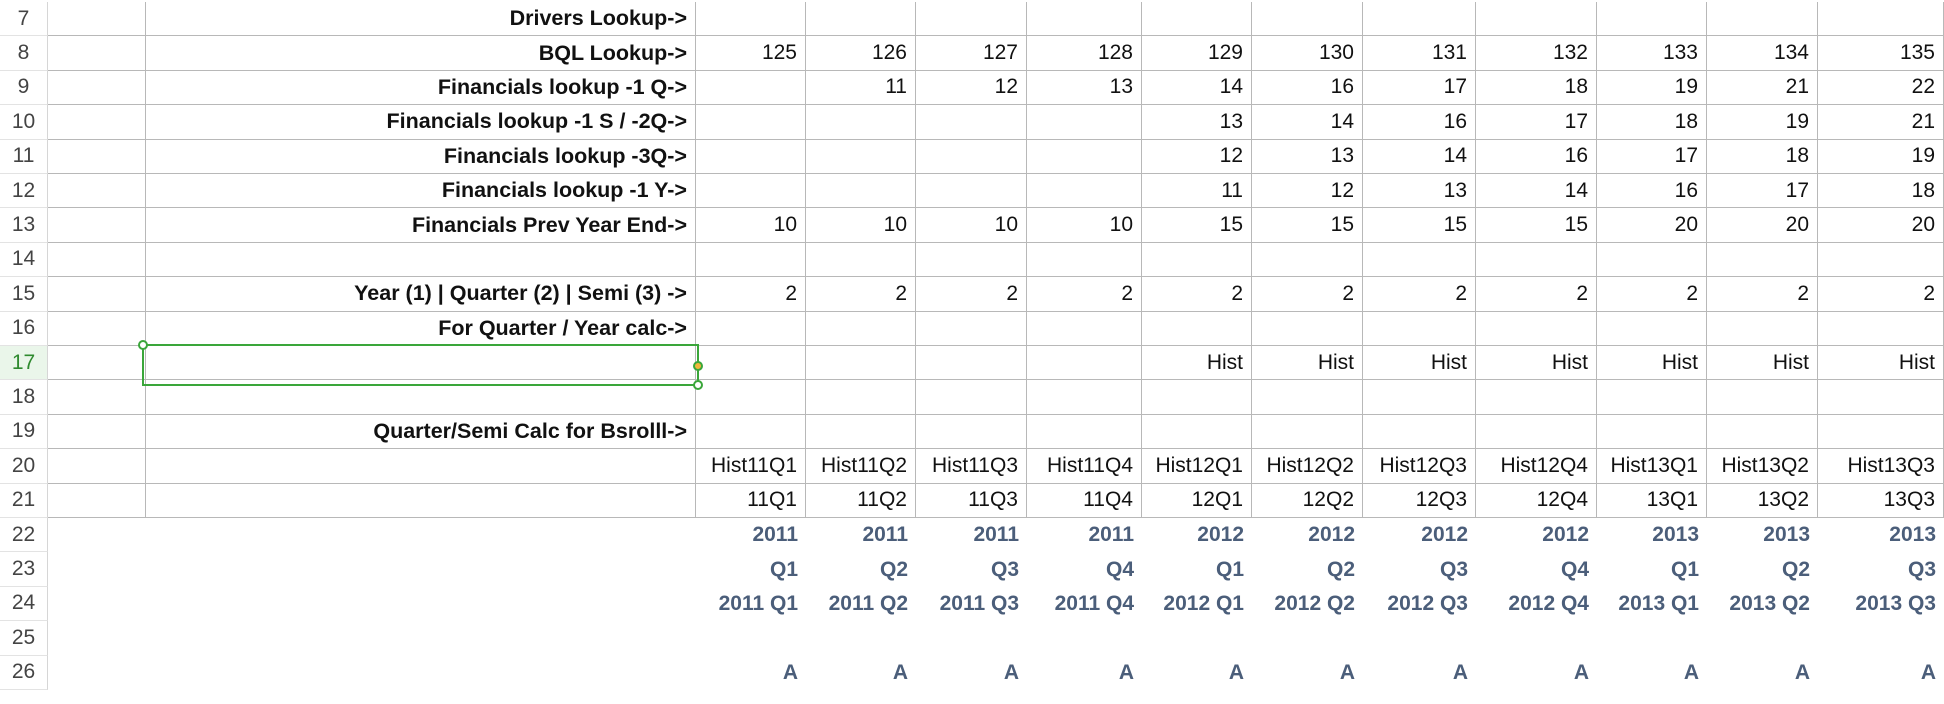 The width and height of the screenshot is (1944, 704). Describe the element at coordinates (421, 294) in the screenshot. I see `row-label-cell: Year (1) | Quarter (2) | Semi (3) ->` at that location.